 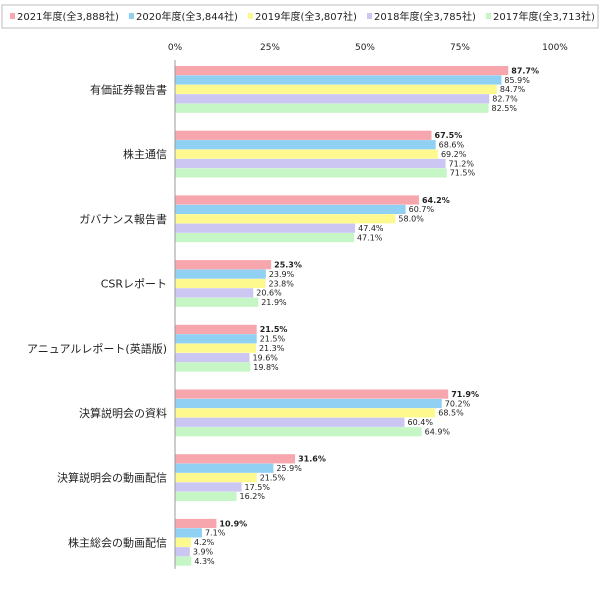 I want to click on category-label: 決算説明会の動画配信, so click(x=112, y=478).